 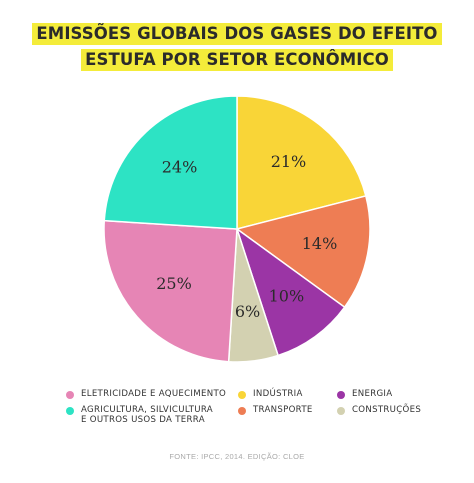 What do you see at coordinates (287, 295) in the screenshot?
I see `pie-slice-label-3: 10%` at bounding box center [287, 295].